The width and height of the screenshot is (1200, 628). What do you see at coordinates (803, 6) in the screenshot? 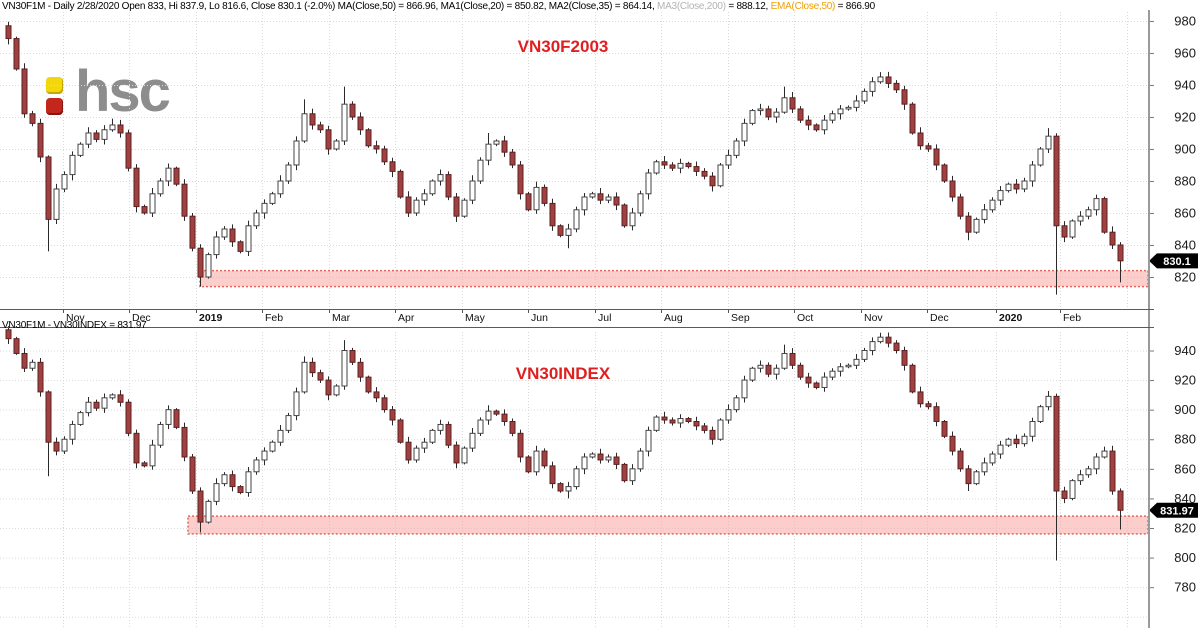
I see `ema-label: EMA(Close,50)` at bounding box center [803, 6].